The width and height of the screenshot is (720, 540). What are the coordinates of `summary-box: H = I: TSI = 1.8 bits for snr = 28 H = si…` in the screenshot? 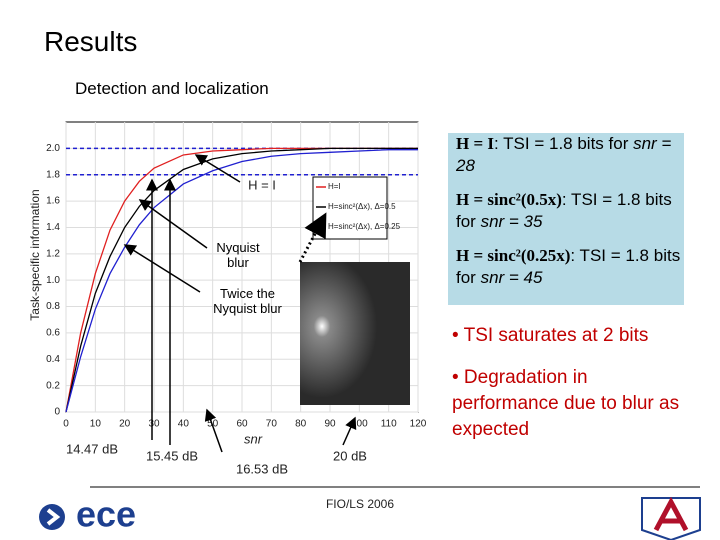 It's located at (566, 219).